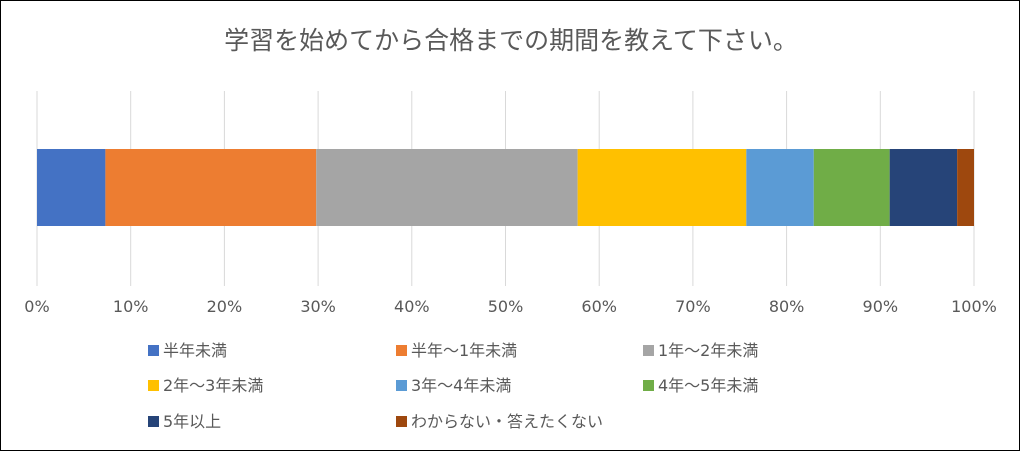 Image resolution: width=1020 pixels, height=452 pixels. Describe the element at coordinates (974, 306) in the screenshot. I see `x-tick-label: 100%` at that location.